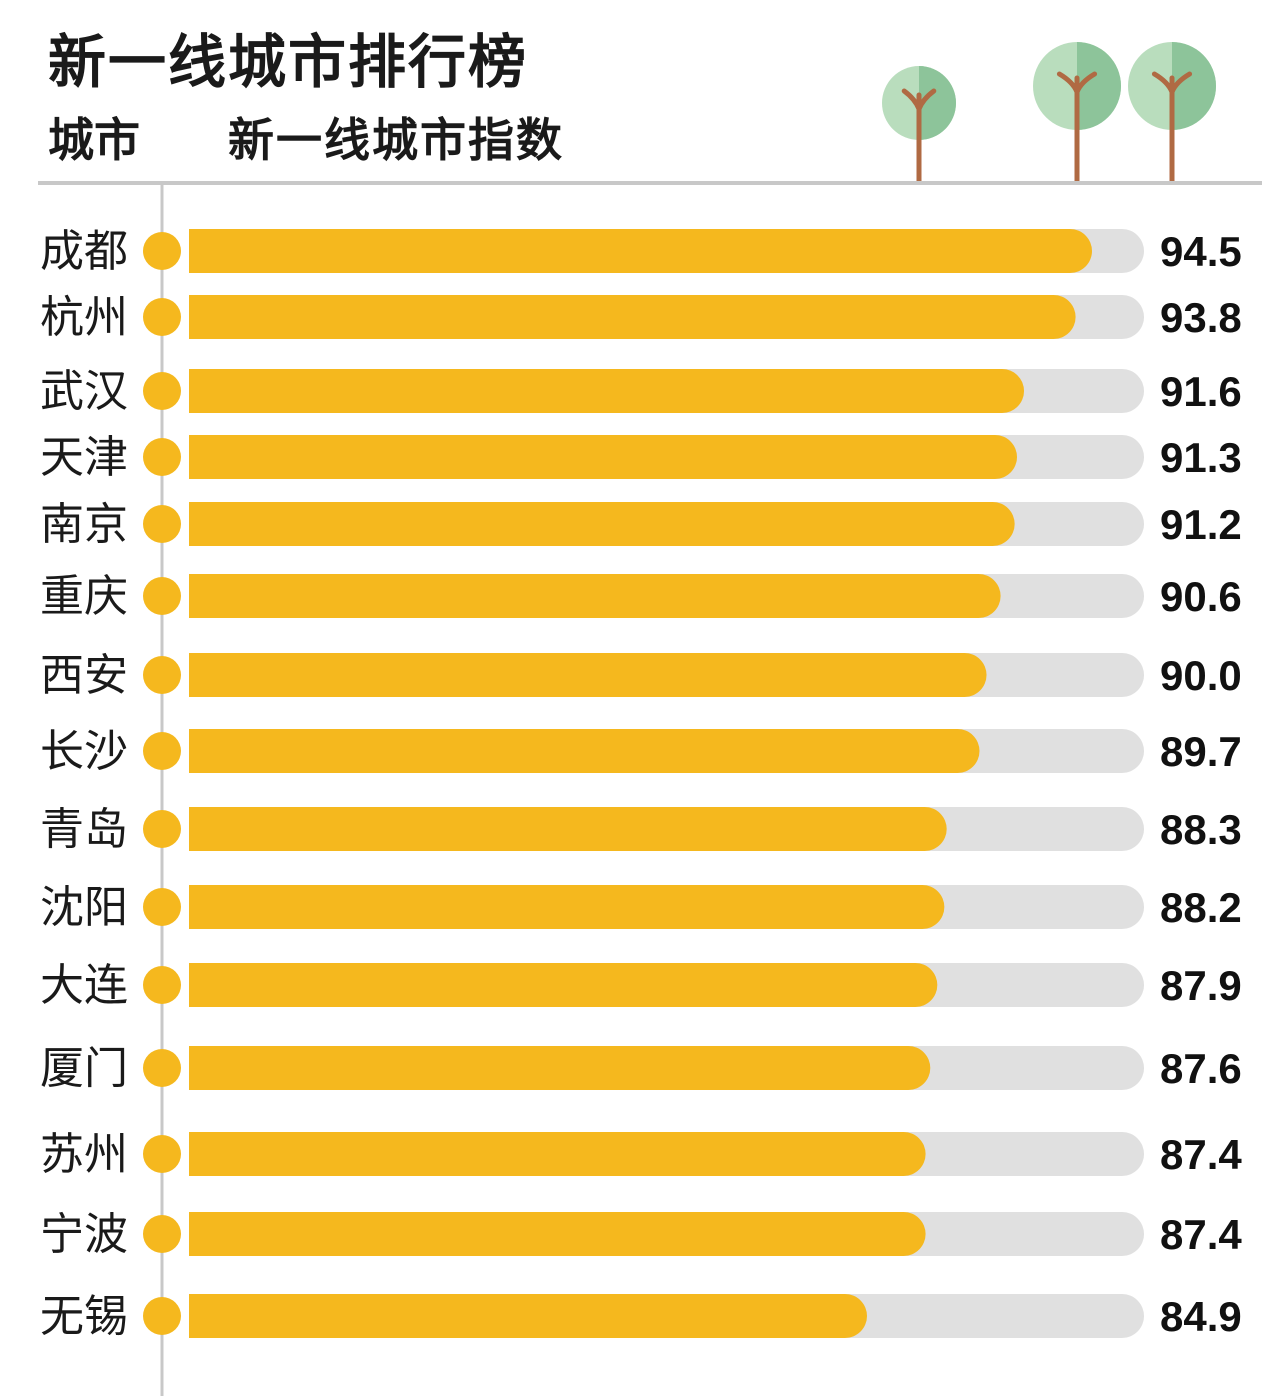 The width and height of the screenshot is (1280, 1396). What do you see at coordinates (1201, 524) in the screenshot?
I see `value-label: 91.2` at bounding box center [1201, 524].